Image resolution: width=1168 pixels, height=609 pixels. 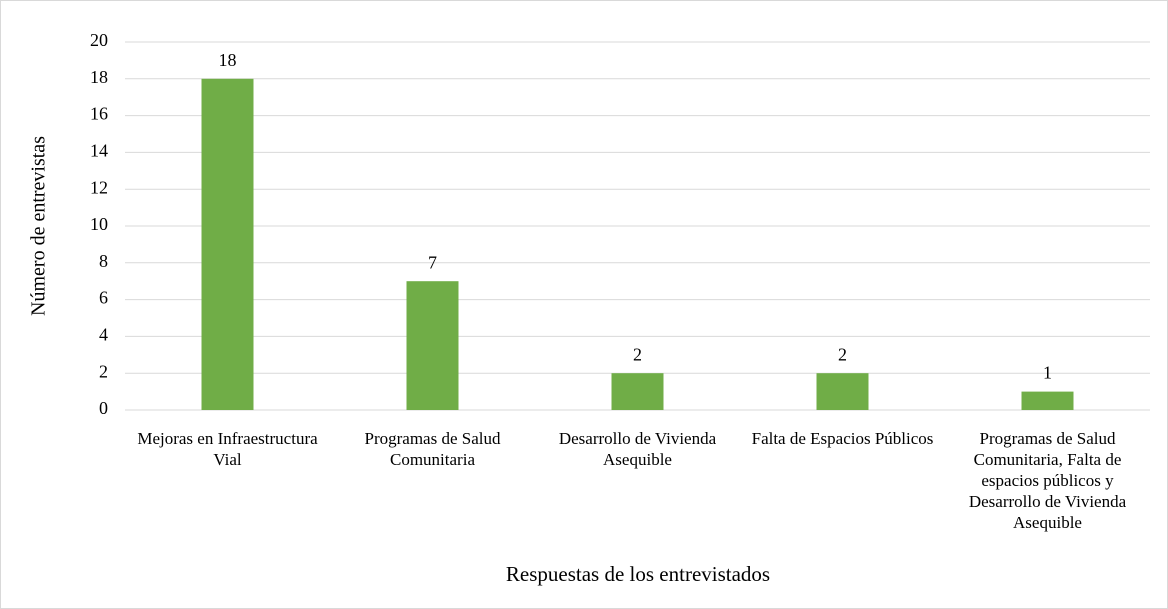 What do you see at coordinates (103, 261) in the screenshot?
I see `y-tick-label: 8` at bounding box center [103, 261].